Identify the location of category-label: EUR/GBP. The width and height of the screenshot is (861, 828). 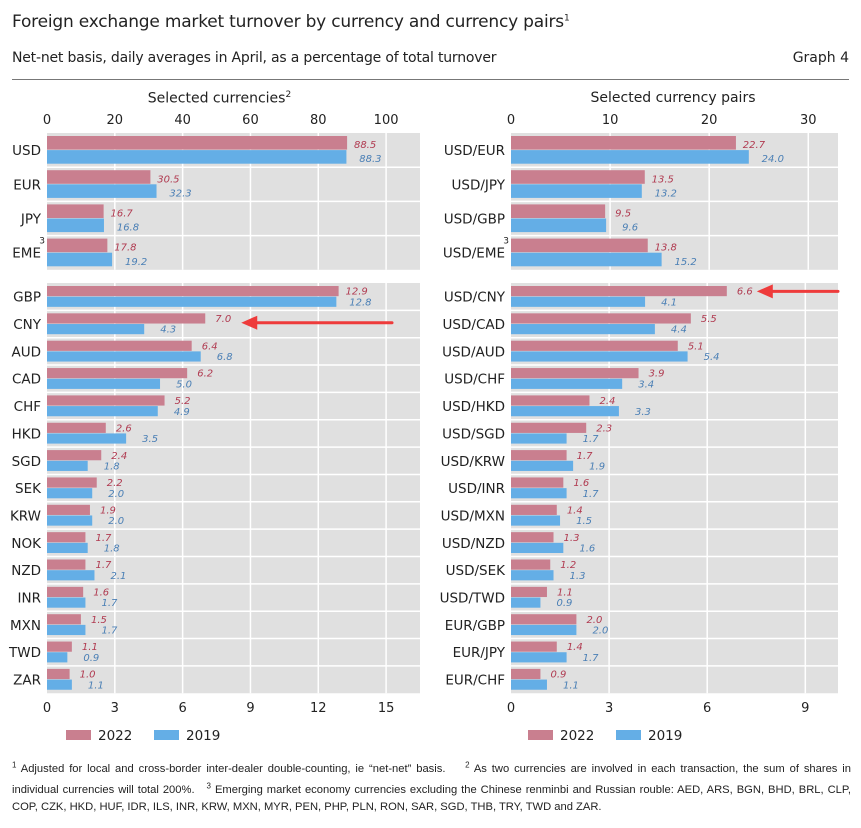
(475, 626).